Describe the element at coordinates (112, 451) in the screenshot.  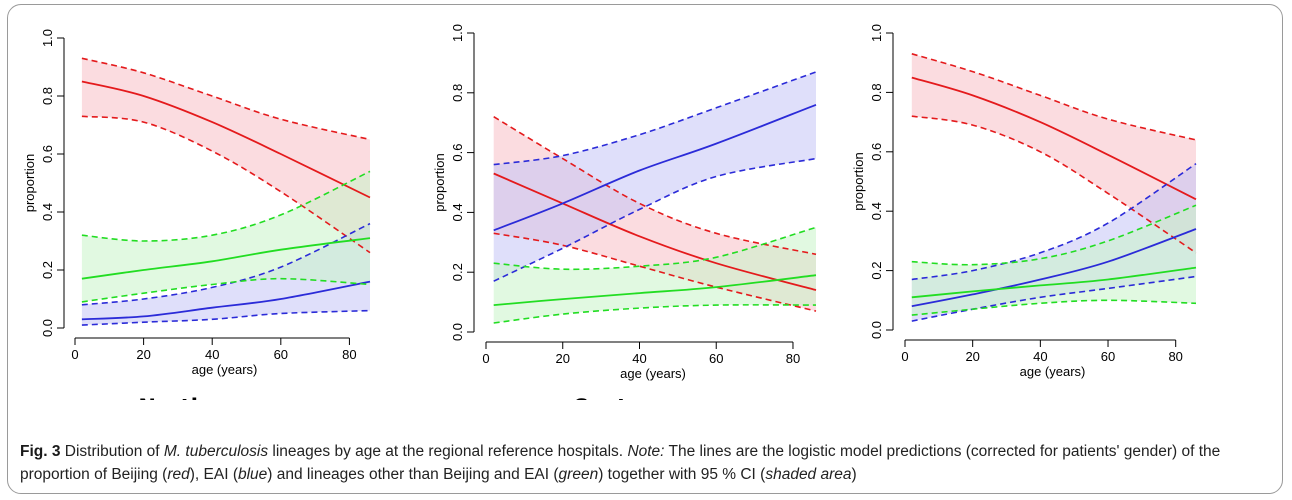
I see `caption-text-1: Distribution of` at that location.